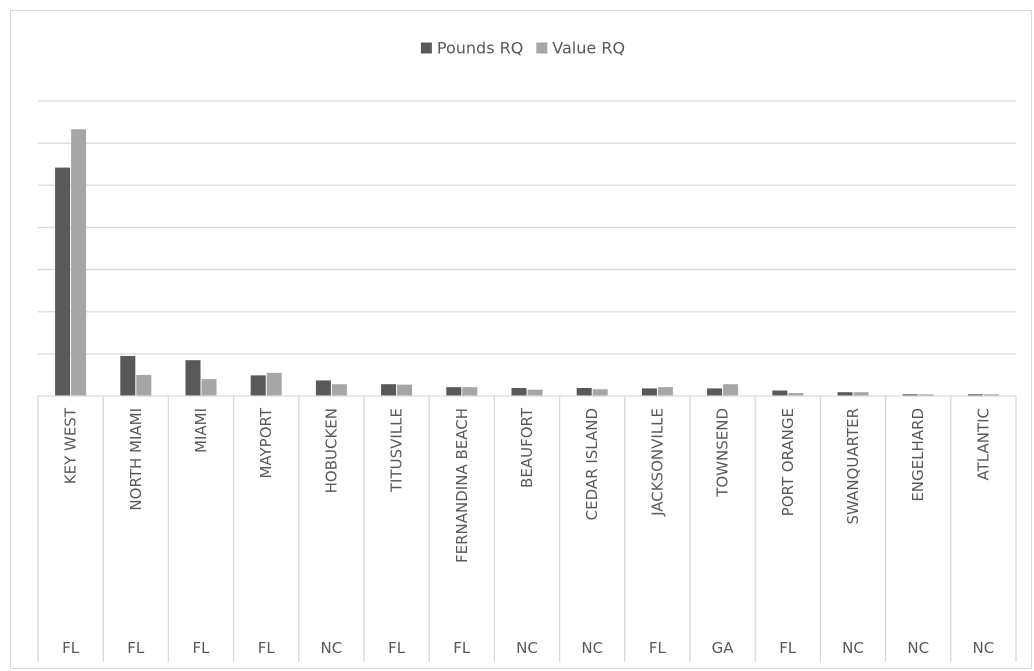 This screenshot has height=671, width=1034. I want to click on bar-pounds-rq-jacksonville, so click(649, 392).